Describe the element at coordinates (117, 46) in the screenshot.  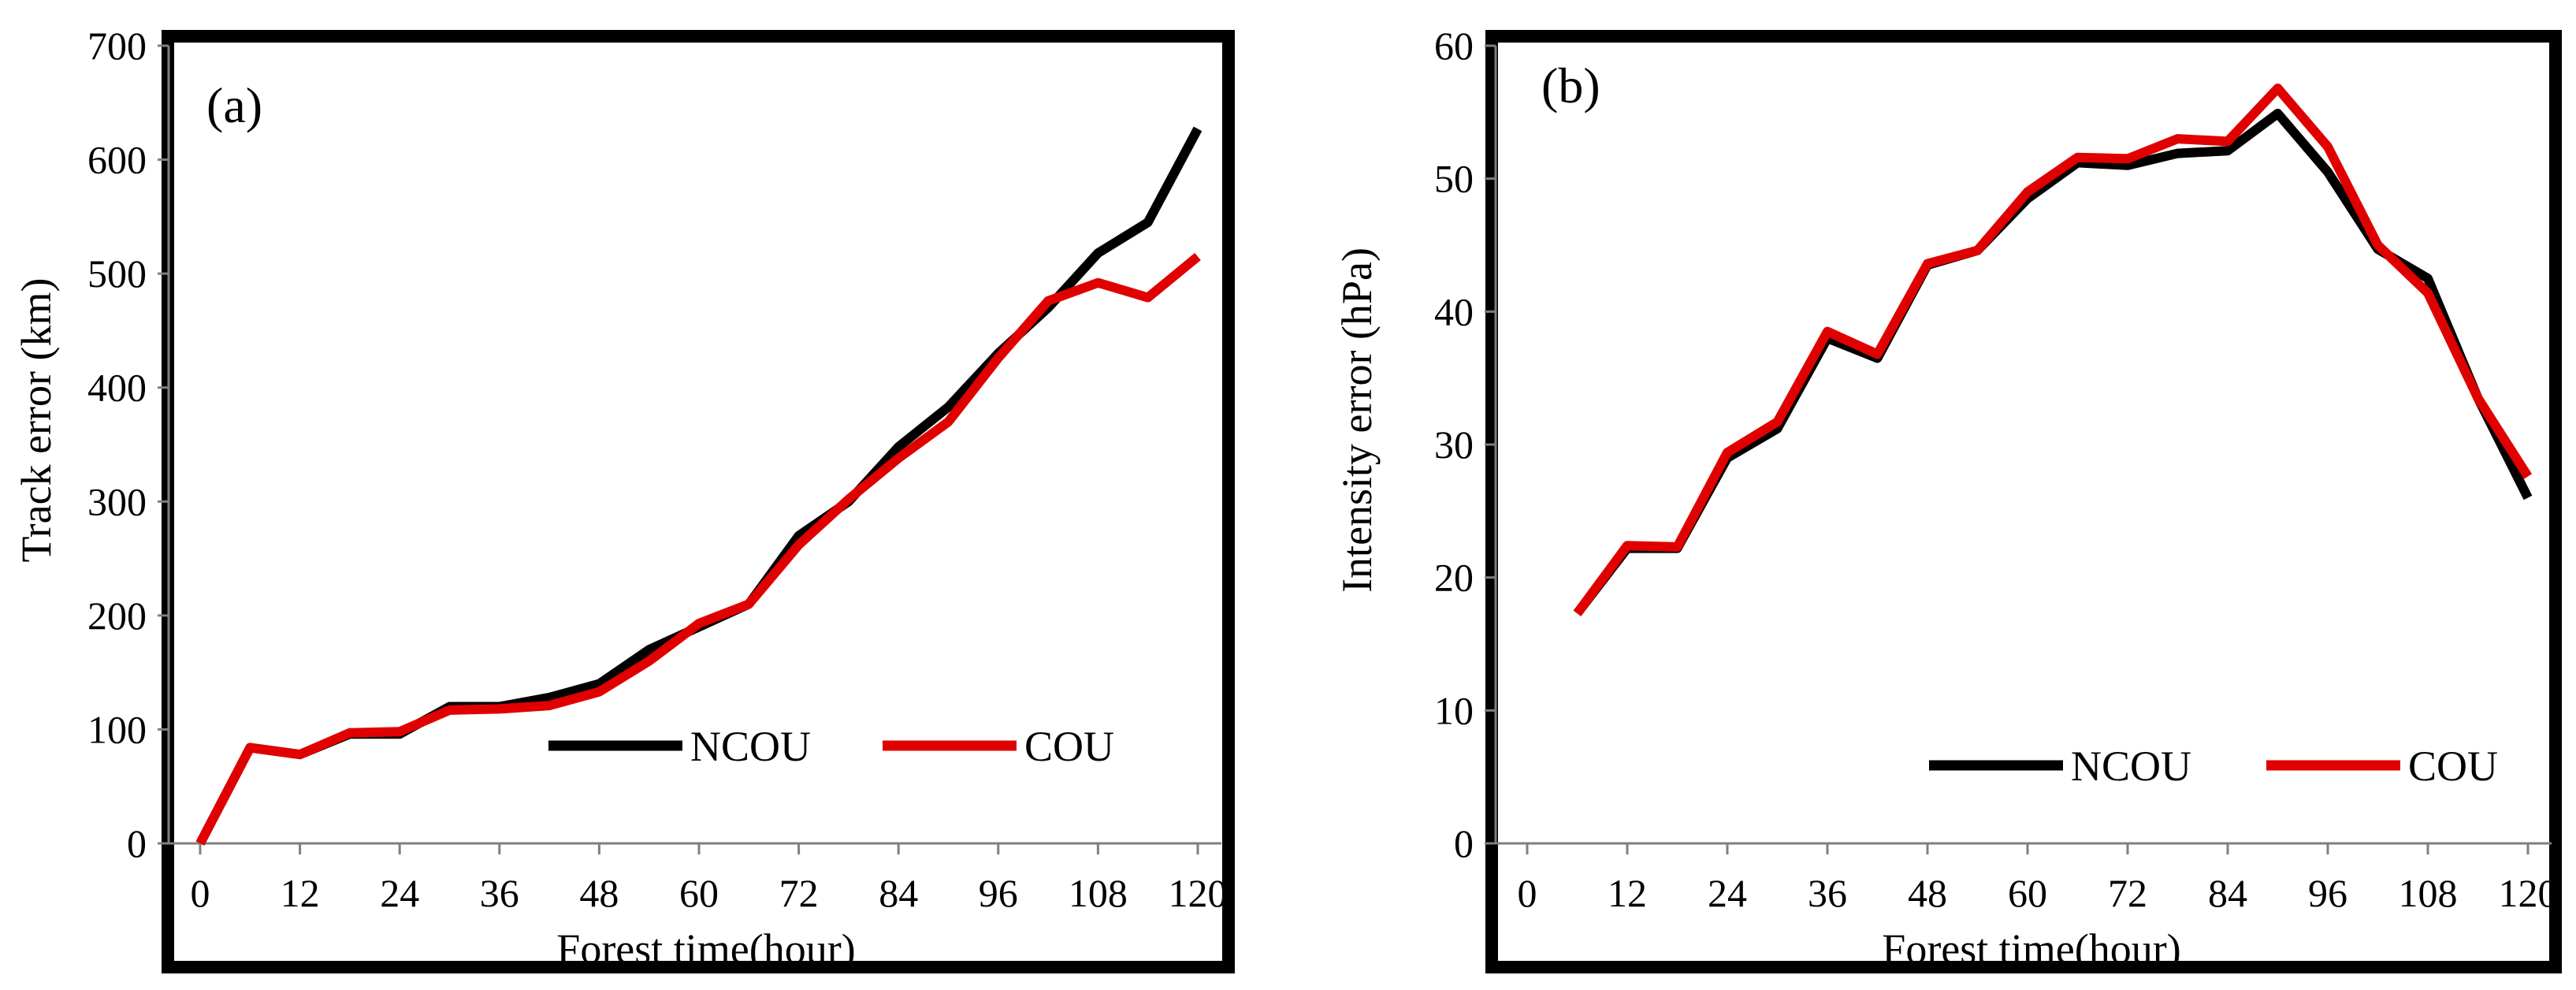
I see `y-tick-label: 700` at that location.